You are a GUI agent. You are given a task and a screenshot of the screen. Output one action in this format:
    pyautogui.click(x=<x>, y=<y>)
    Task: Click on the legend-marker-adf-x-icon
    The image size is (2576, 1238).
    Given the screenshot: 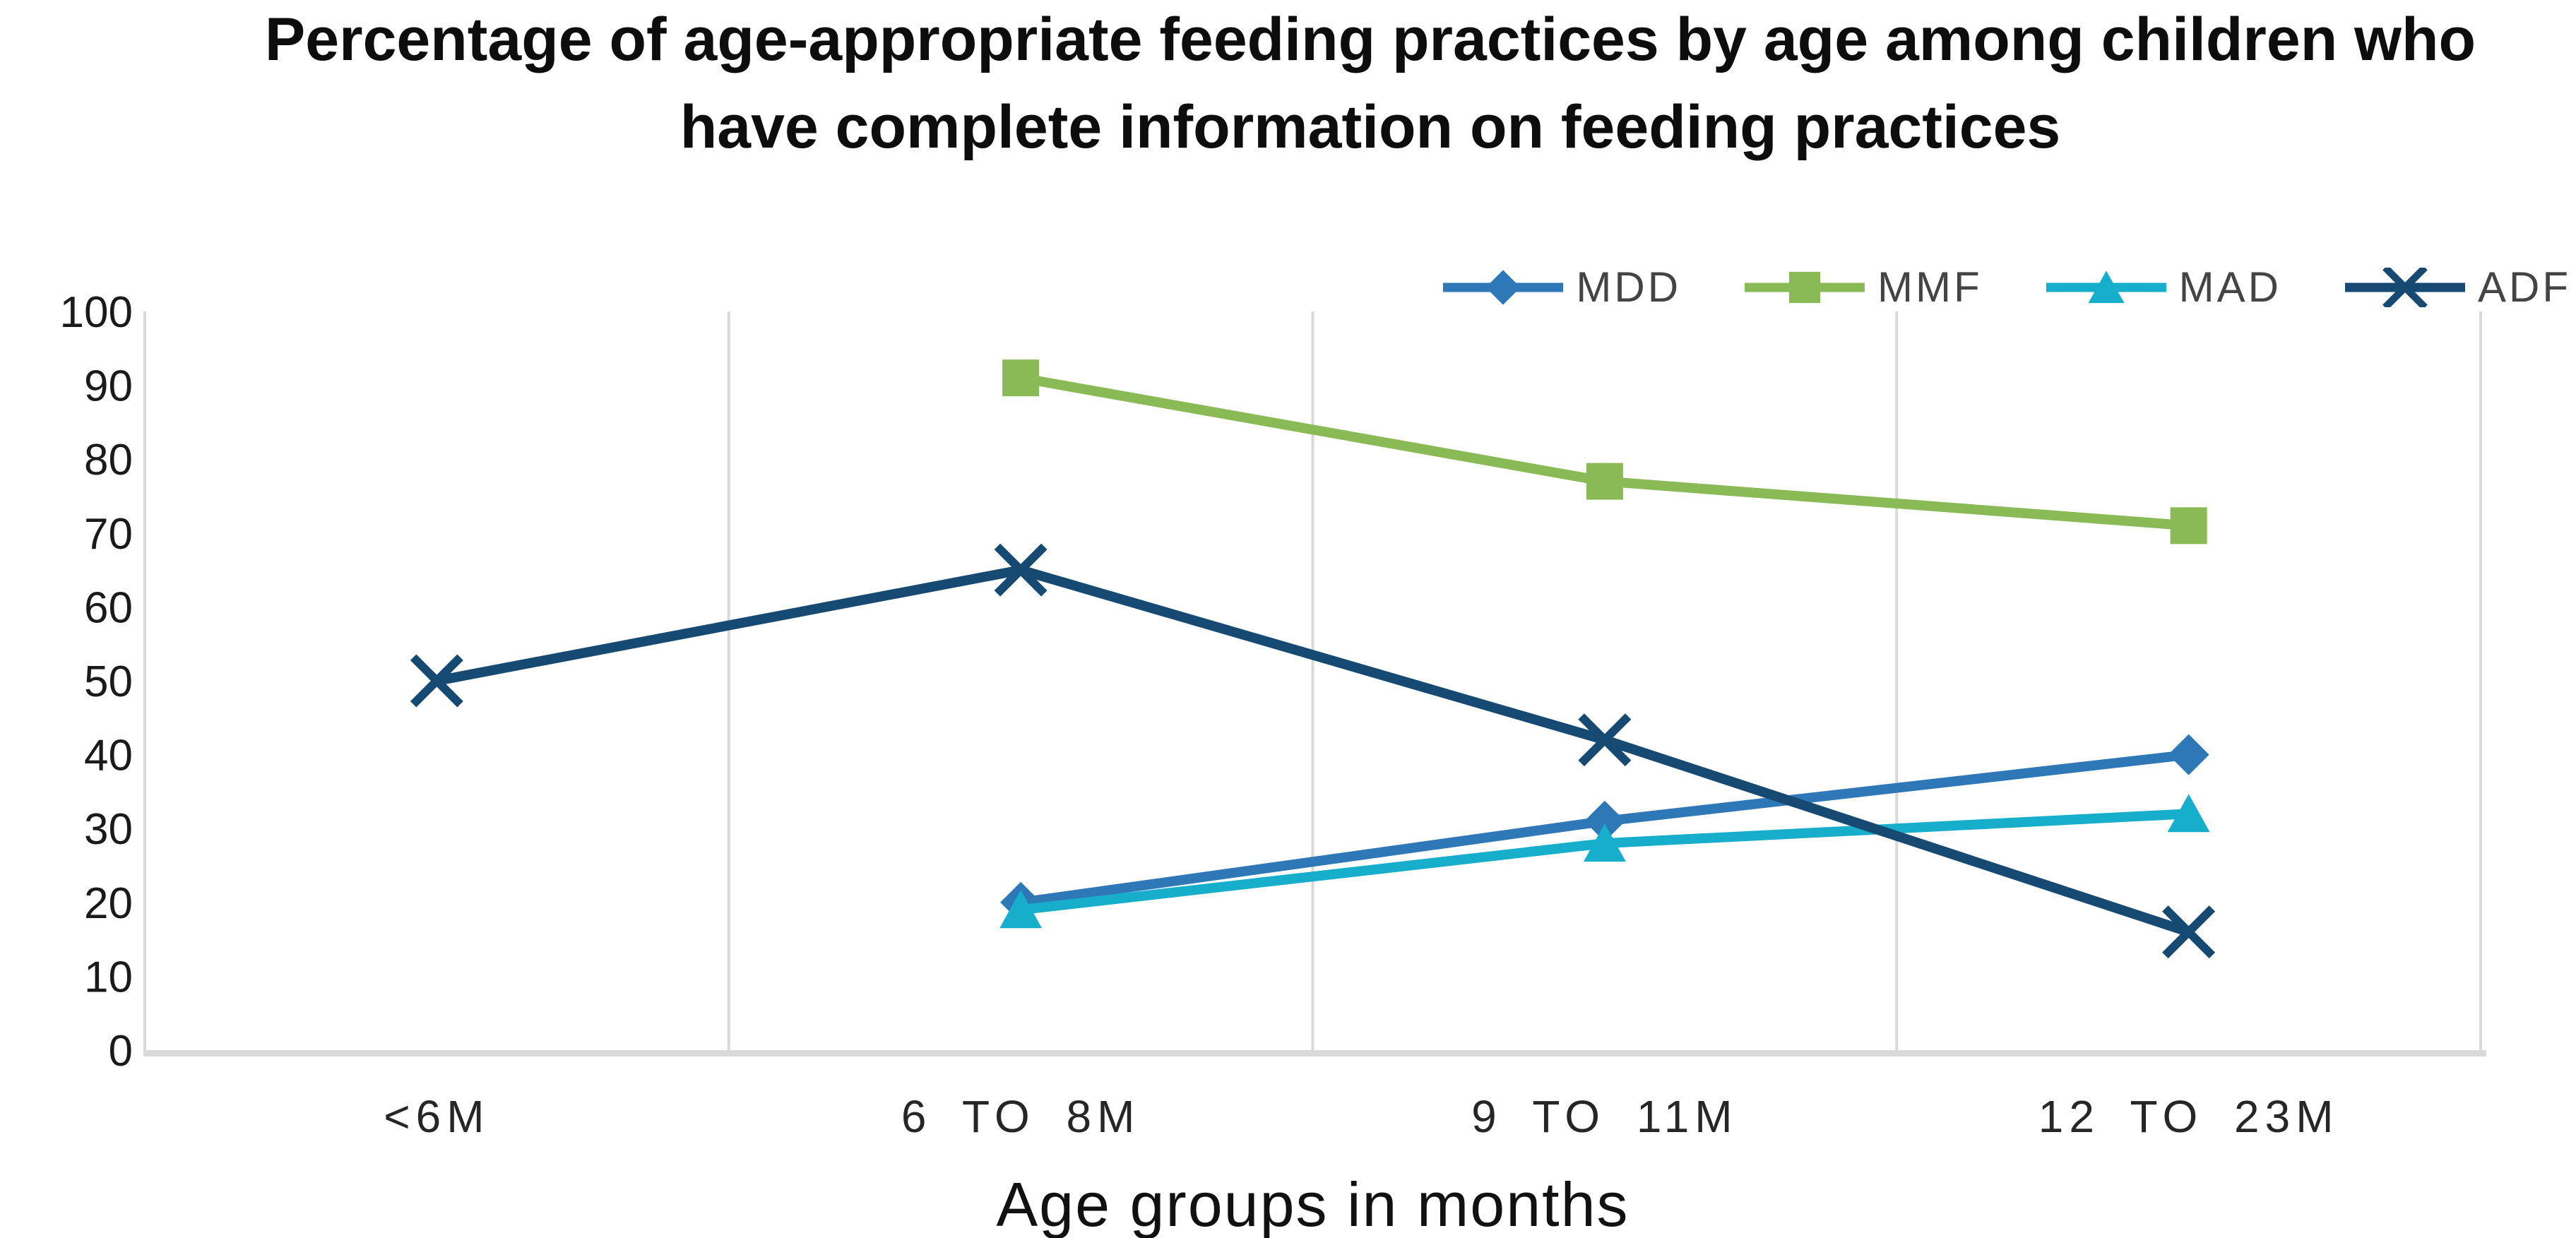 What is the action you would take?
    pyautogui.click(x=2405, y=287)
    